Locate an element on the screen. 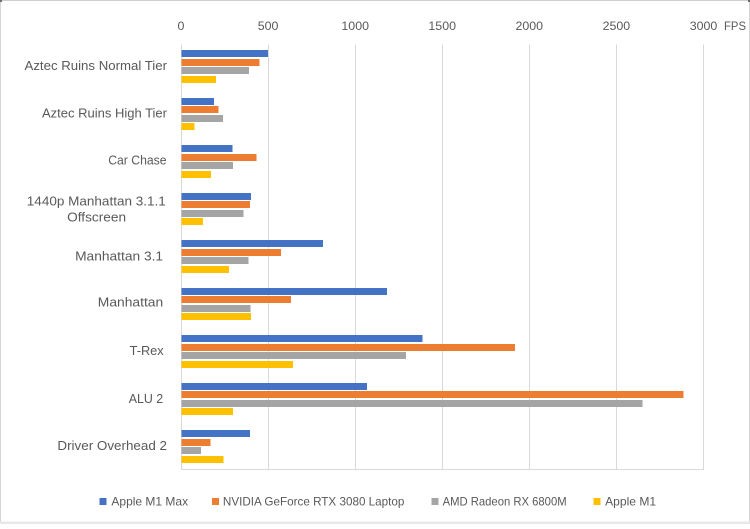  svg-text: 3000 is located at coordinates (704, 26).